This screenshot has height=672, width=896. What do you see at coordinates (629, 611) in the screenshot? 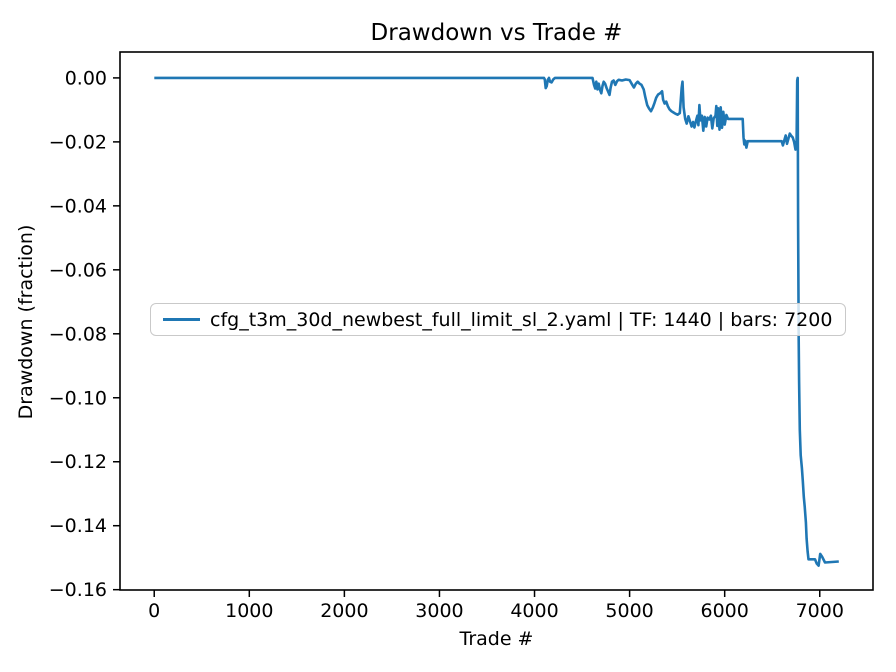
I see `x-tick-label: 5000` at bounding box center [629, 611].